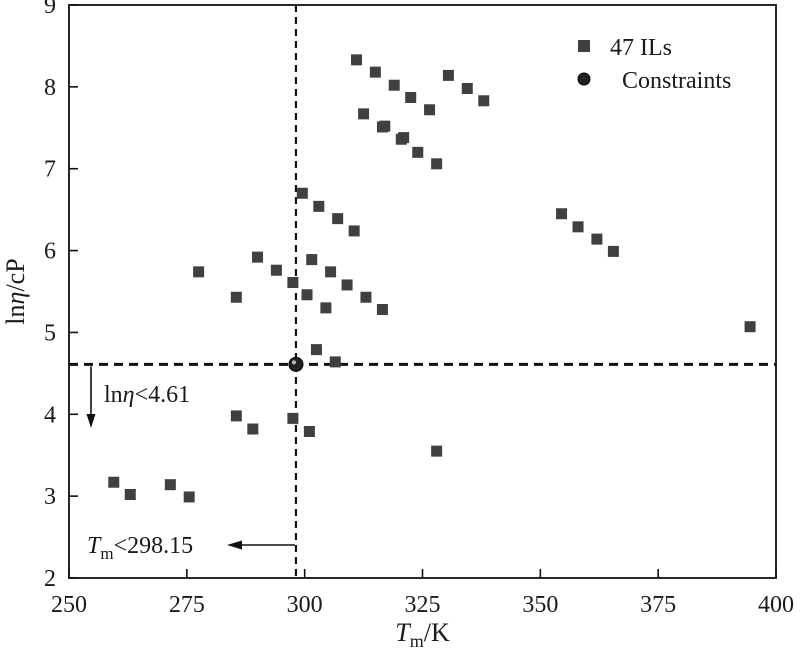 Image resolution: width=802 pixels, height=652 pixels. Describe the element at coordinates (676, 81) in the screenshot. I see `legend-label-constraints: Constraints` at that location.